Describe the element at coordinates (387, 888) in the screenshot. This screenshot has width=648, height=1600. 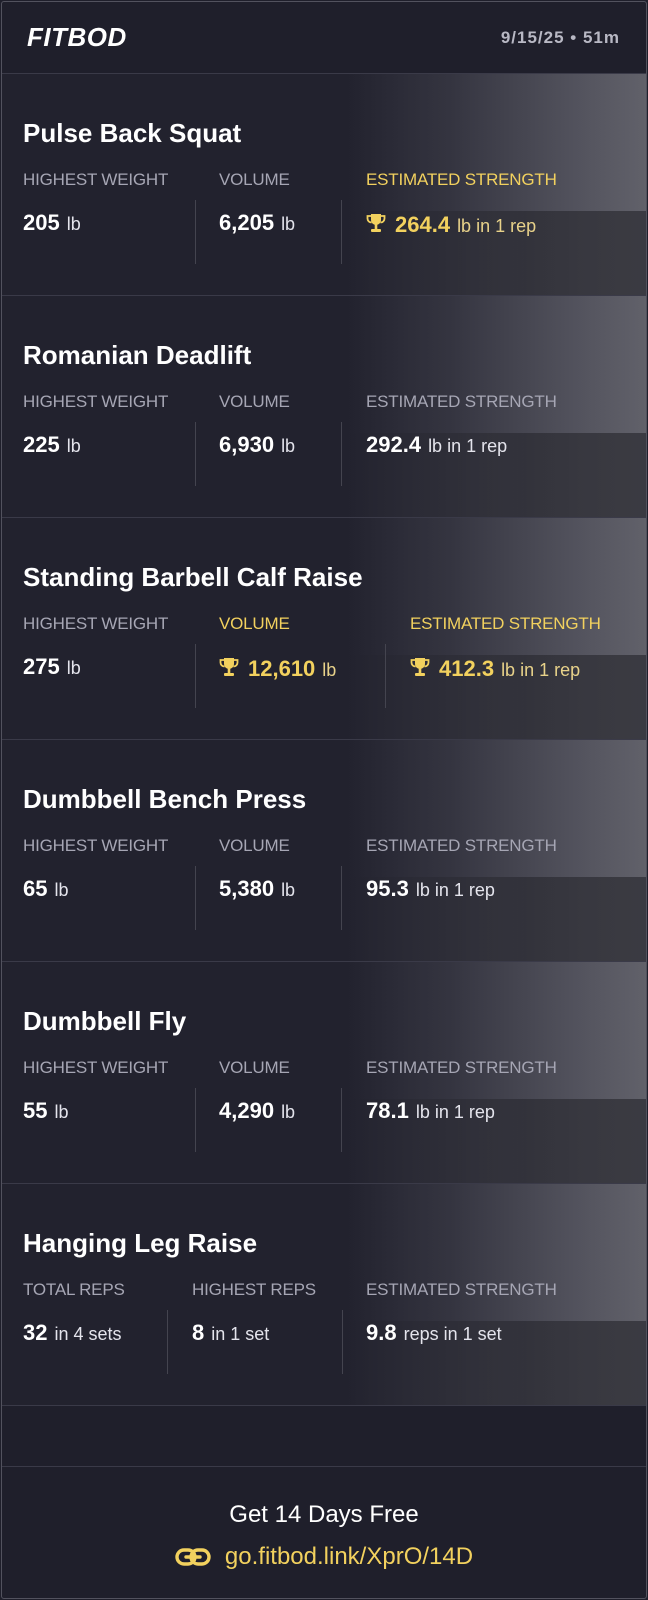
I see `stat-value: 95.3` at that location.